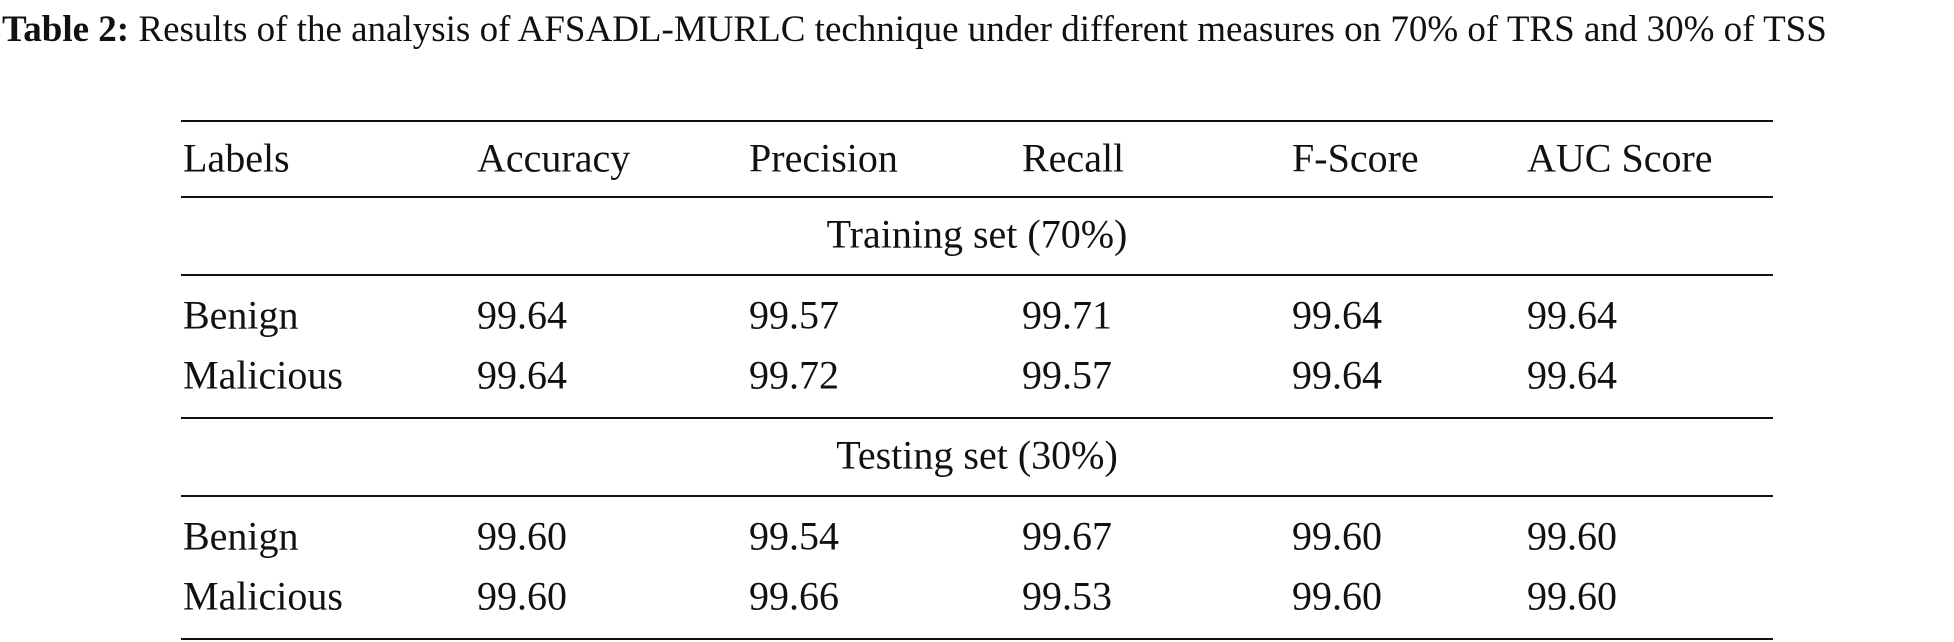  Describe the element at coordinates (977, 455) in the screenshot. I see `section-title: Testing set (30%)` at that location.